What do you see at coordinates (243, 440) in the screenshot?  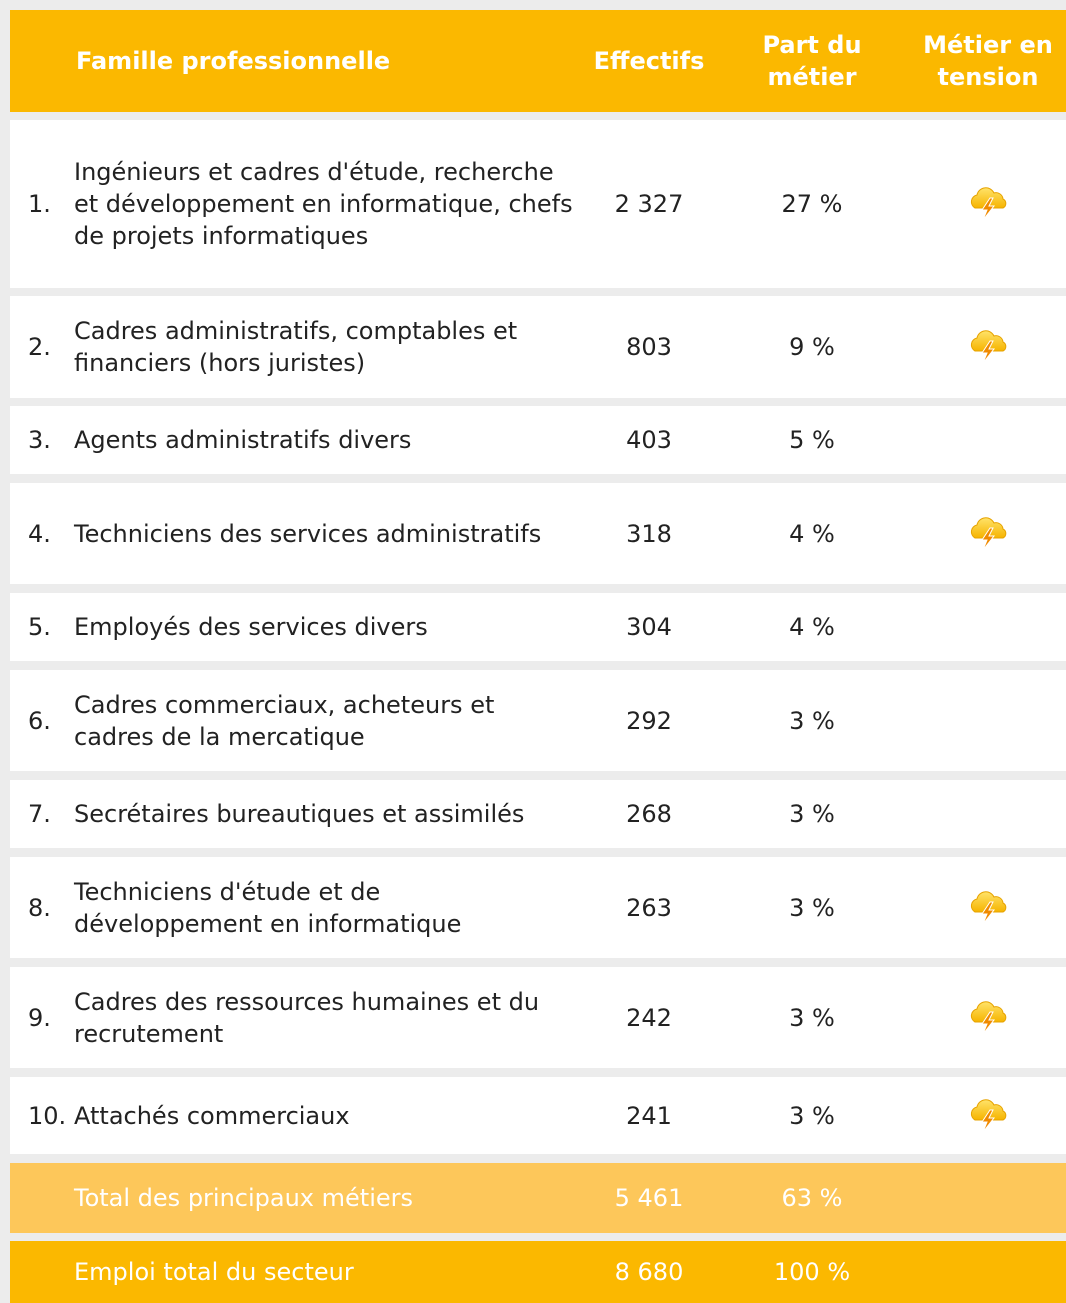 I see `family-label: Agents administratifs divers` at bounding box center [243, 440].